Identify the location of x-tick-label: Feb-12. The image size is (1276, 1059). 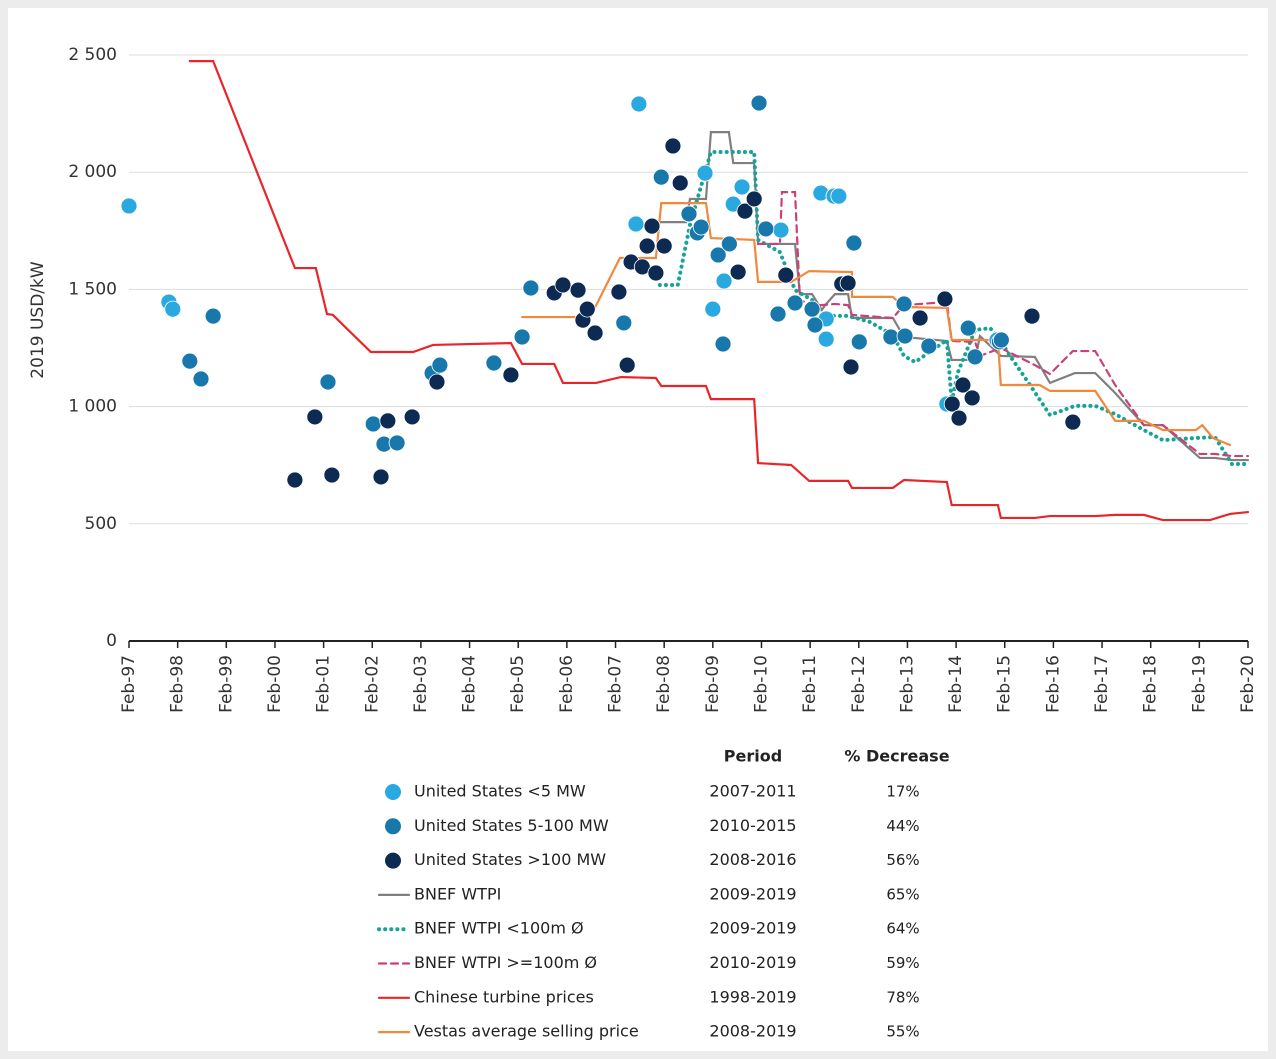
(859, 684).